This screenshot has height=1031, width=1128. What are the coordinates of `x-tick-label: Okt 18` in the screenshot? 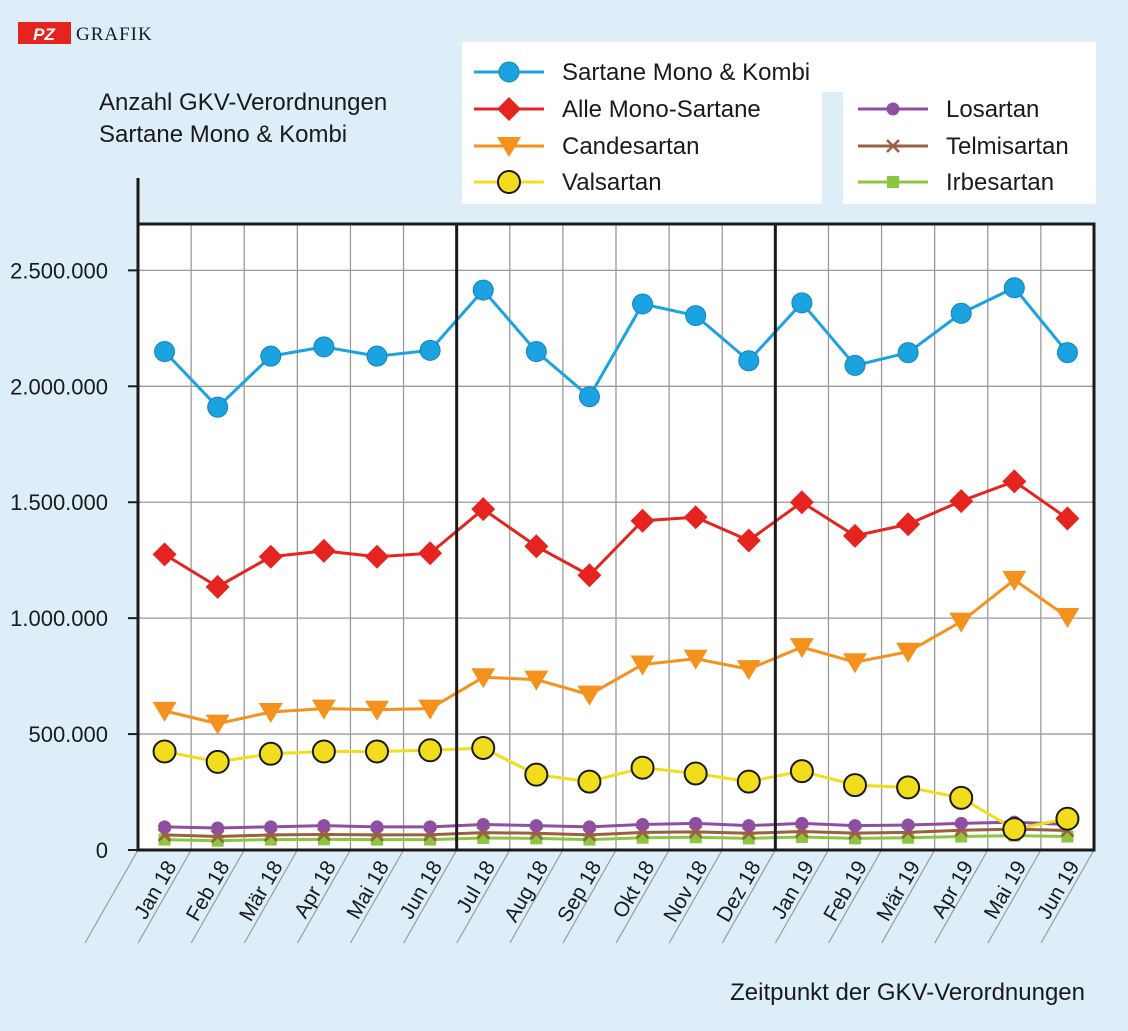 It's located at (634, 889).